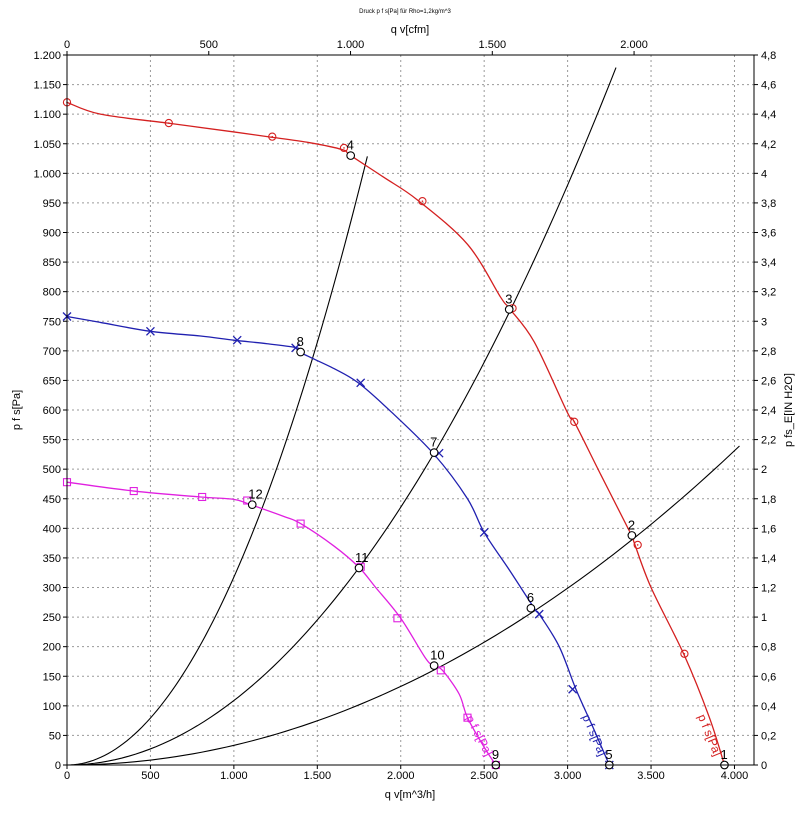 The image size is (806, 814). Describe the element at coordinates (723, 754) in the screenshot. I see `operating-point-label: 1` at that location.